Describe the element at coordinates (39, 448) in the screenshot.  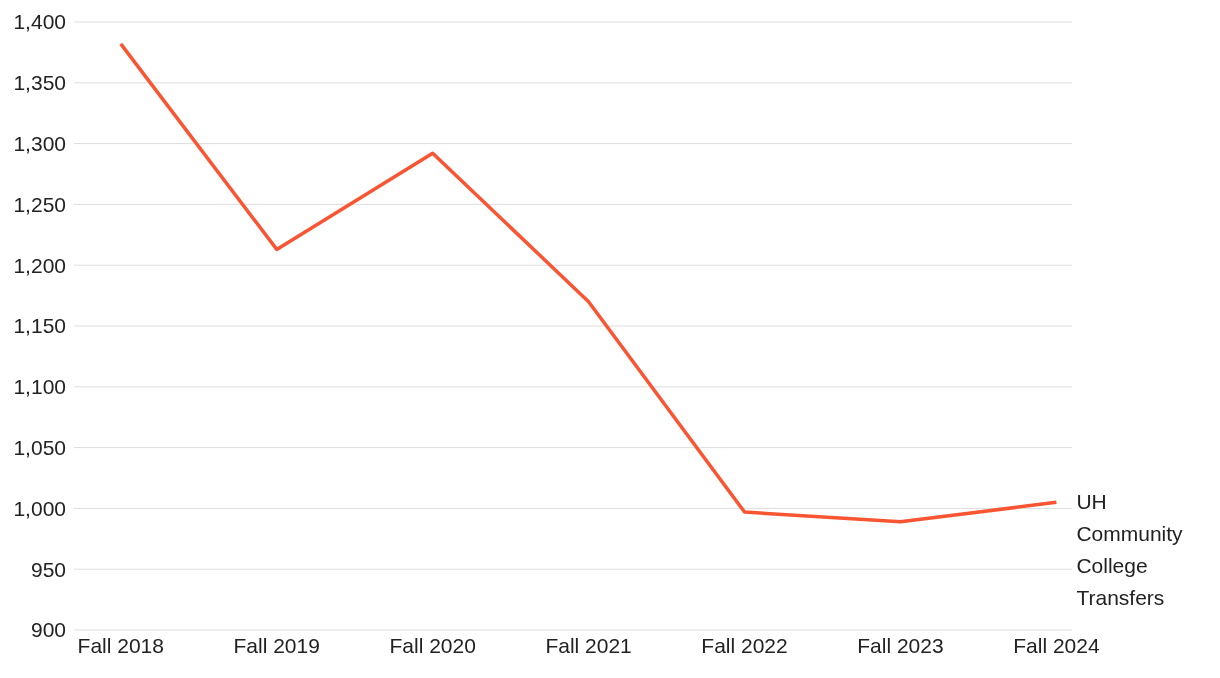
I see `y-tick-label: 1,050` at that location.